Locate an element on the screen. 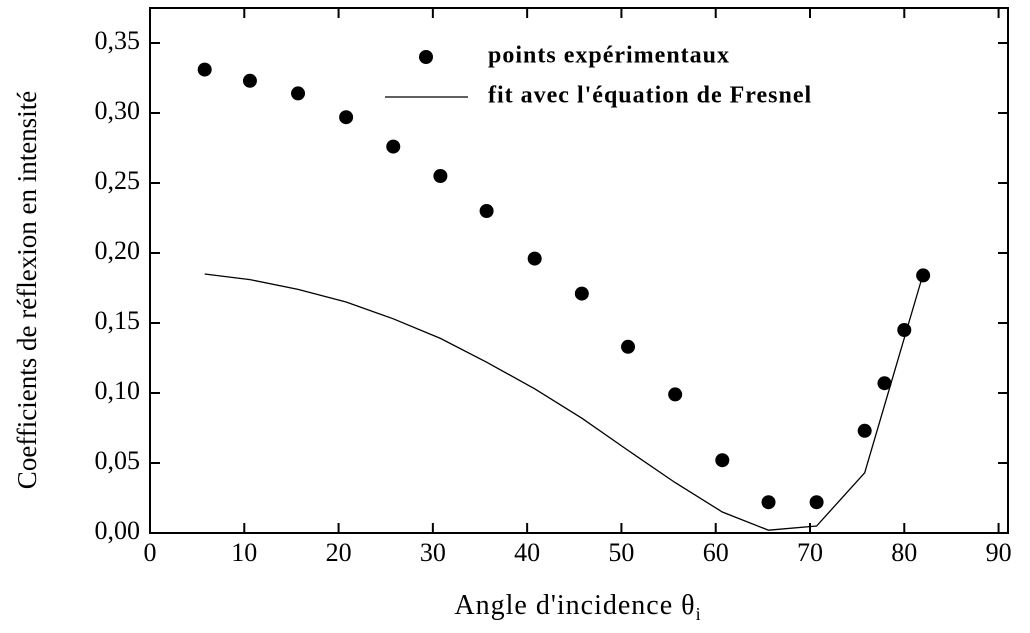 The height and width of the screenshot is (633, 1030). y-tick-label: 0,15 is located at coordinates (118, 320).